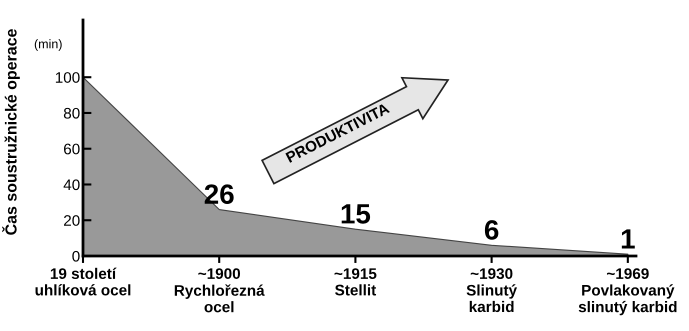  I want to click on text: 1, so click(628, 238).